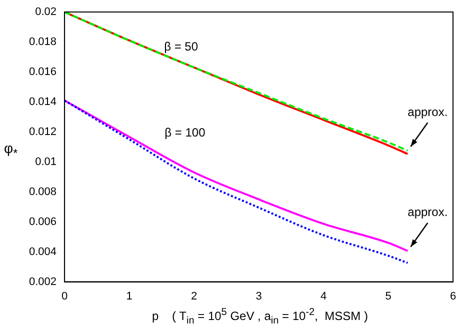 The width and height of the screenshot is (475, 332). What do you see at coordinates (194, 296) in the screenshot?
I see `x-tick-label: 2` at bounding box center [194, 296].